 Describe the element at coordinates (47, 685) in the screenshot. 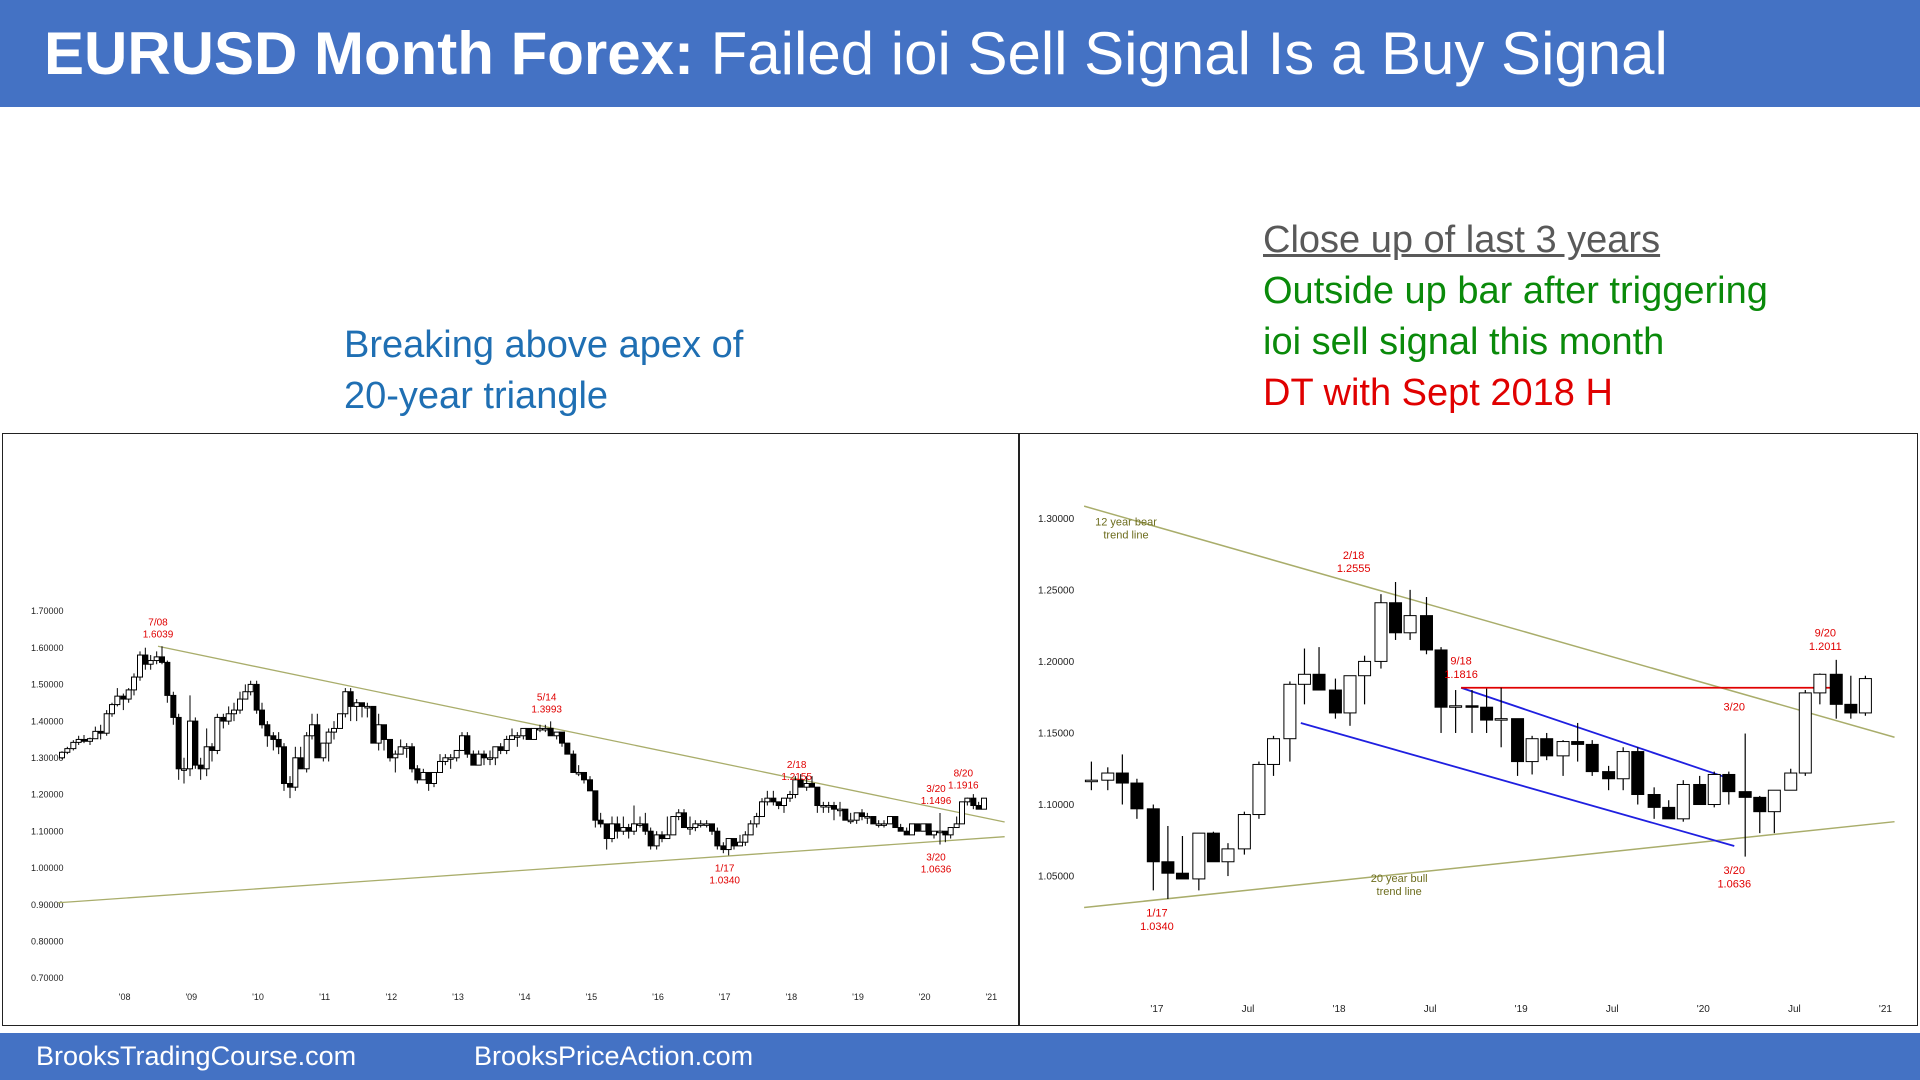

I see `y-tick-label: 1.50000` at that location.